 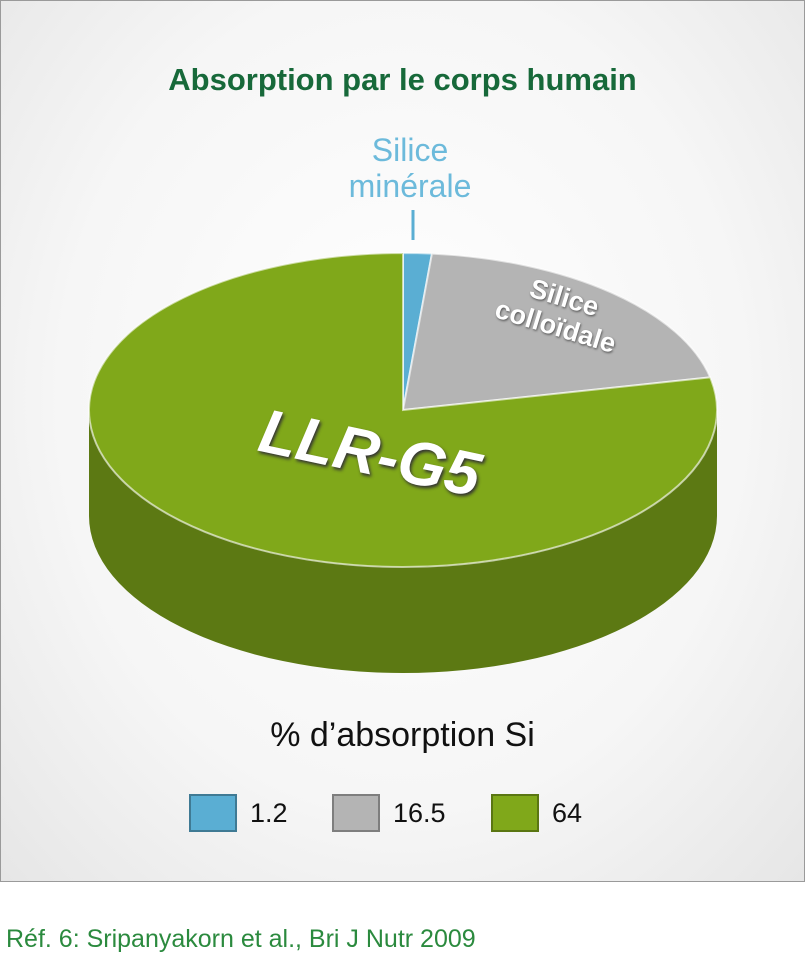 What do you see at coordinates (410, 168) in the screenshot?
I see `slice-label: Silice minérale` at bounding box center [410, 168].